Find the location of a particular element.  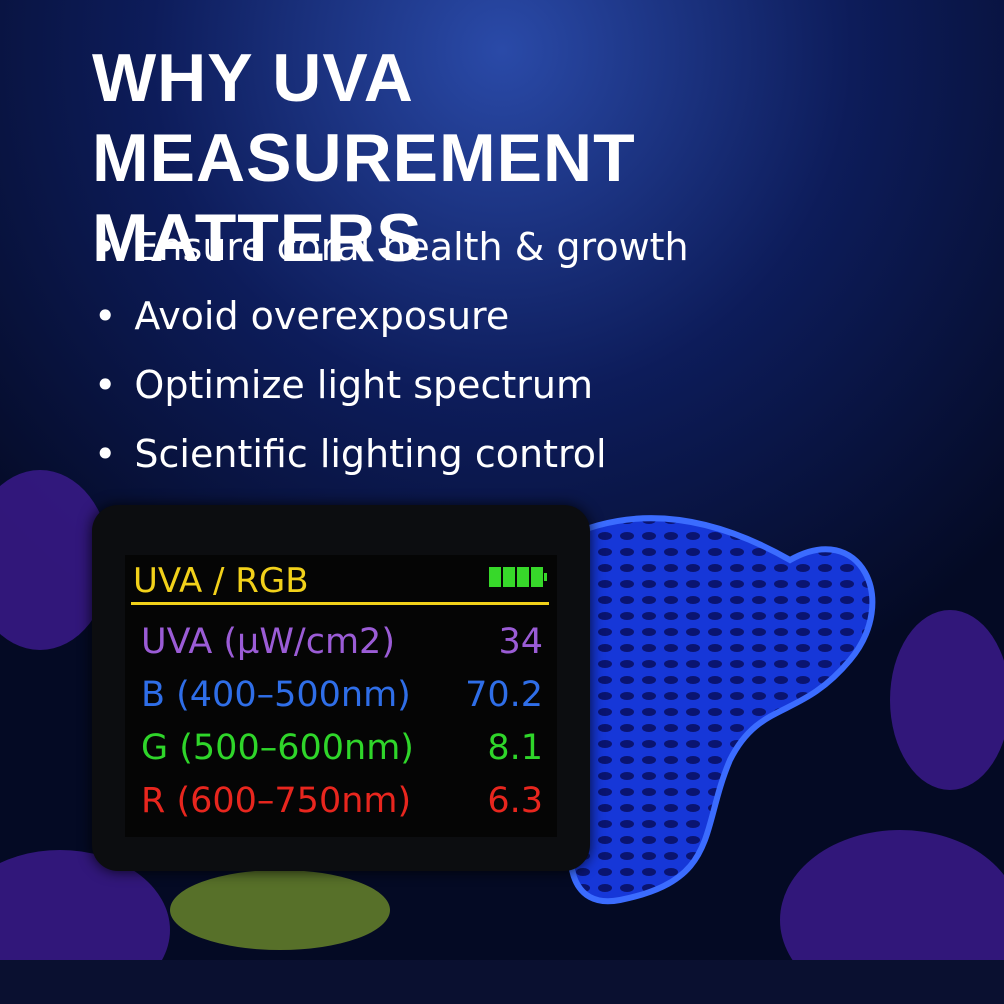

reading-value: 70.2 is located at coordinates (504, 695).